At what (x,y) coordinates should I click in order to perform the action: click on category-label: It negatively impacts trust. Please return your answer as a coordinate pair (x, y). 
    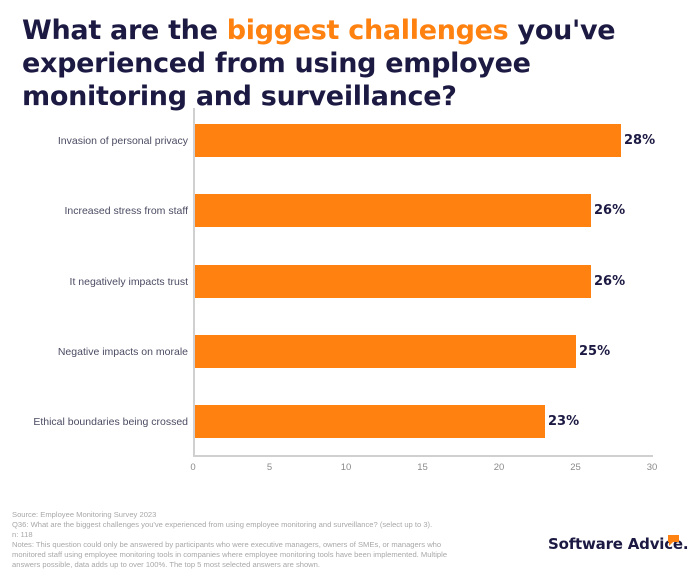
    Looking at the image, I should click on (128, 282).